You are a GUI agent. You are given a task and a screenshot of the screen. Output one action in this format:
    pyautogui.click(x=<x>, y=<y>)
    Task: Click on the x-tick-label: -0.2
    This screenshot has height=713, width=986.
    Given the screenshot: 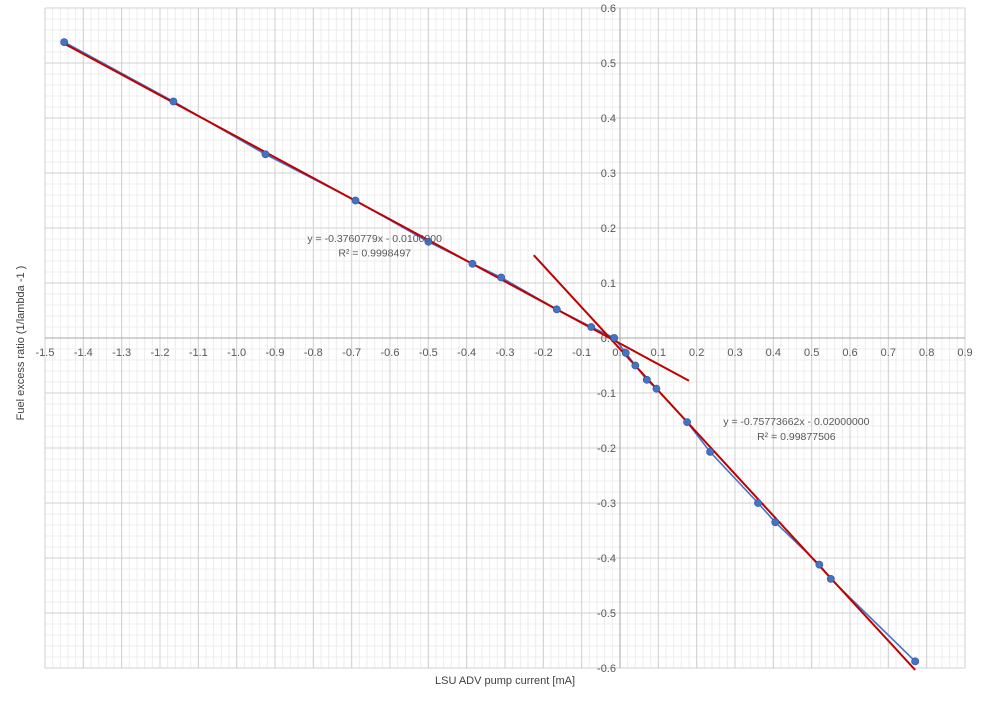 What is the action you would take?
    pyautogui.click(x=543, y=353)
    